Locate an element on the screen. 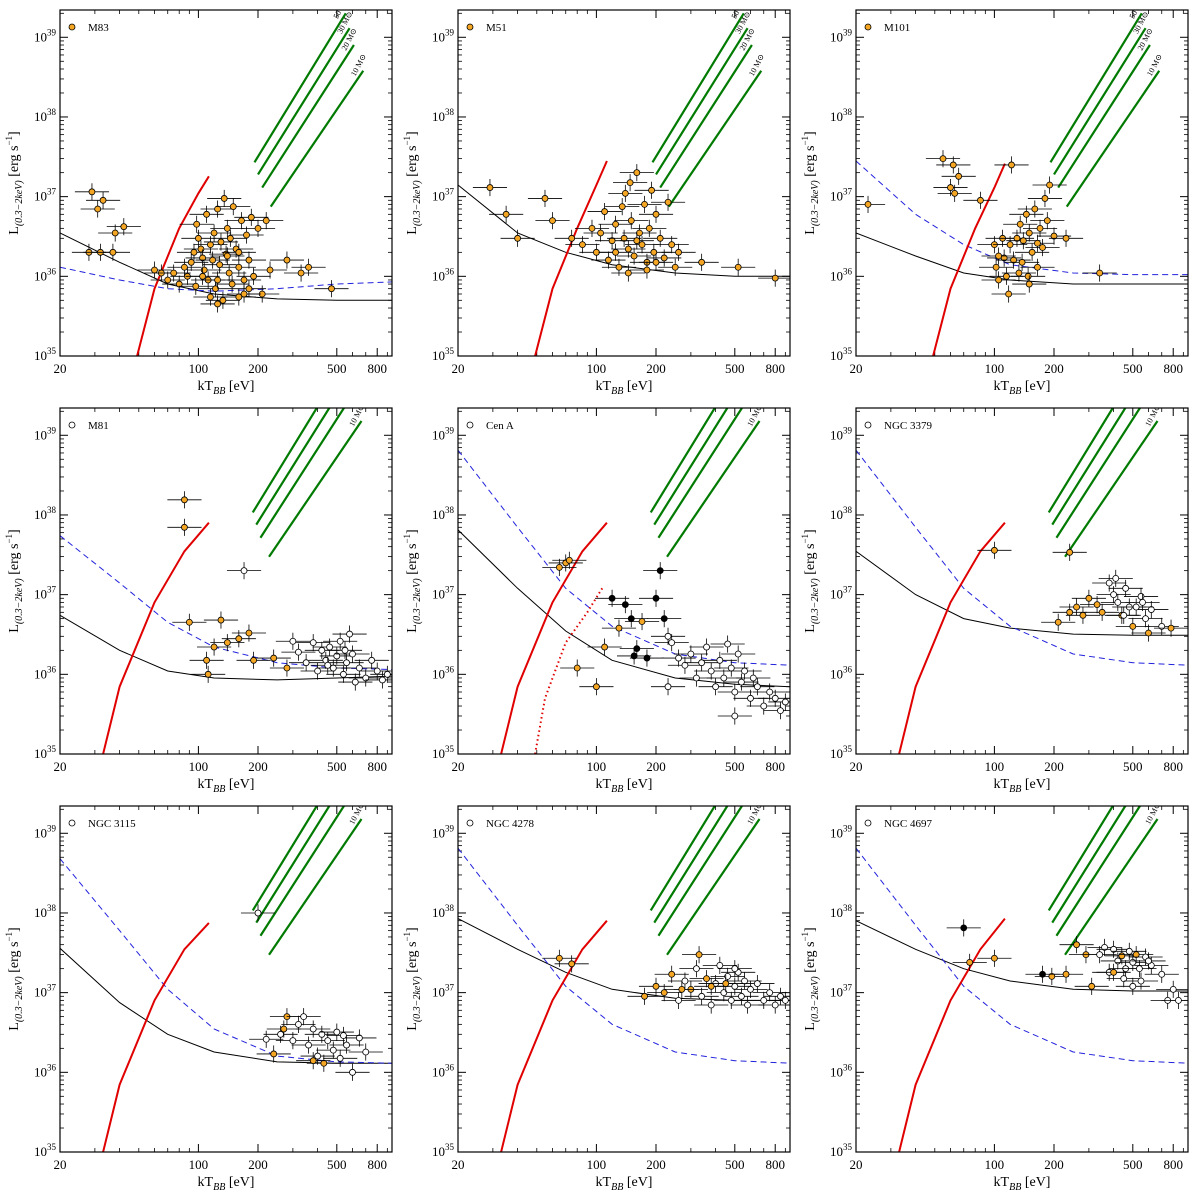 This screenshot has width=1200, height=1193. y-label-sub: (0.3−2keV) is located at coordinates (19, 601).